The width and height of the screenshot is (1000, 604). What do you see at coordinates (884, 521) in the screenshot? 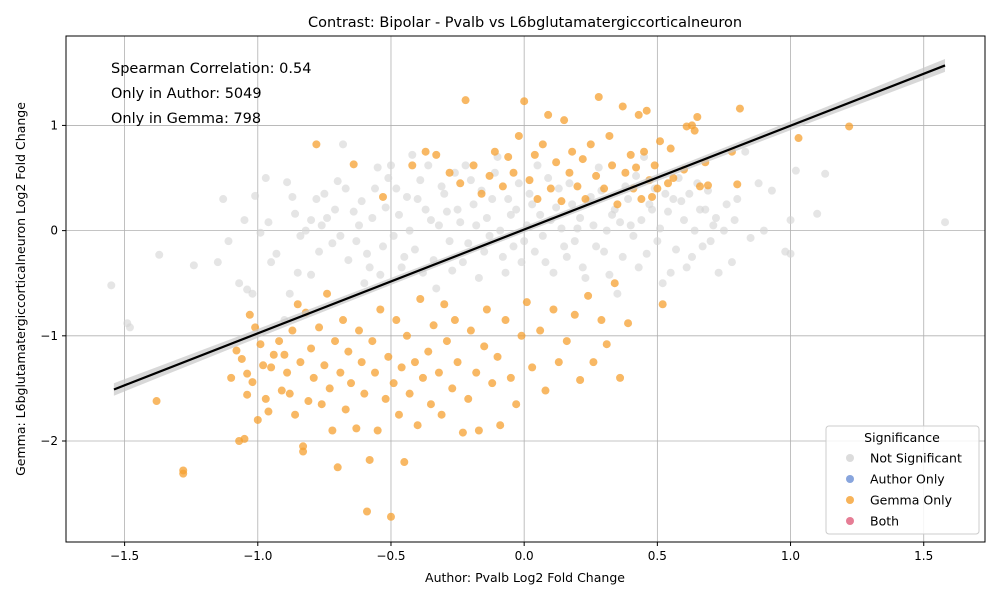
I see `legend-label: Both` at bounding box center [884, 521].